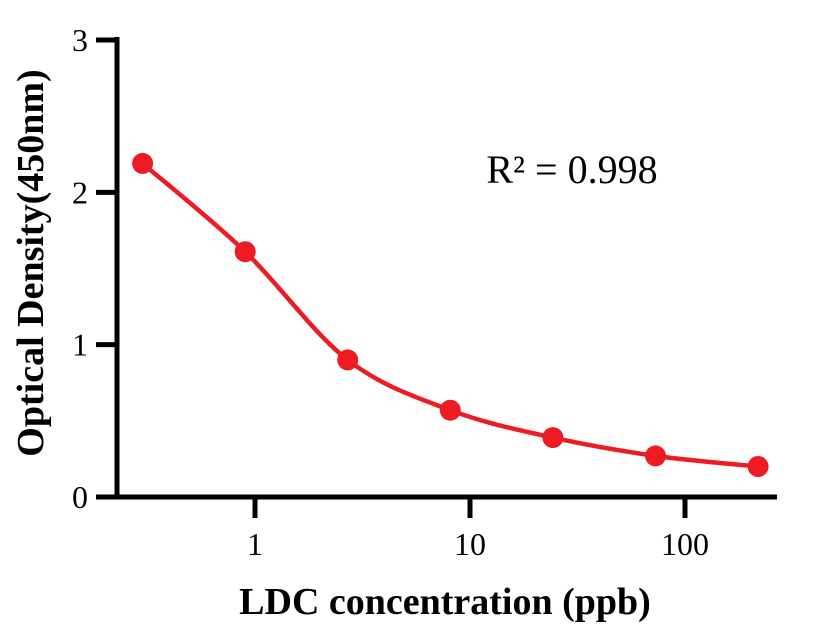 The height and width of the screenshot is (640, 816). I want to click on y-tick-label: 2, so click(80, 192).